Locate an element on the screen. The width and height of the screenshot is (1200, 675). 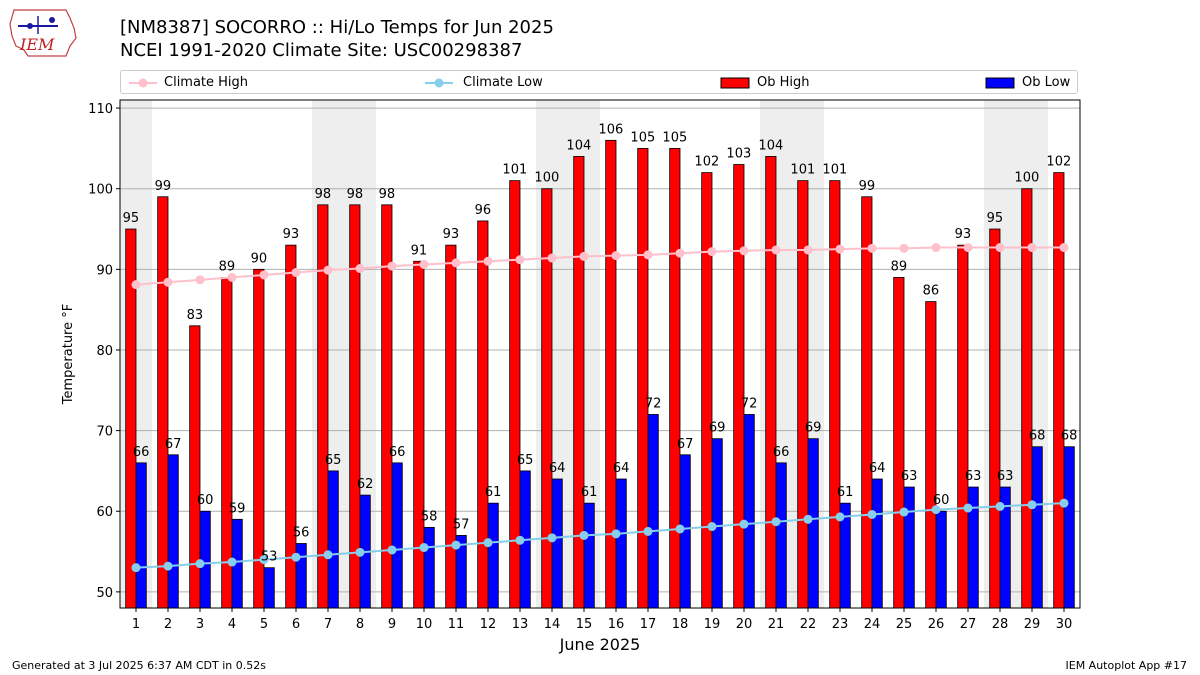
x-tick-label: 30 is located at coordinates (1064, 624).